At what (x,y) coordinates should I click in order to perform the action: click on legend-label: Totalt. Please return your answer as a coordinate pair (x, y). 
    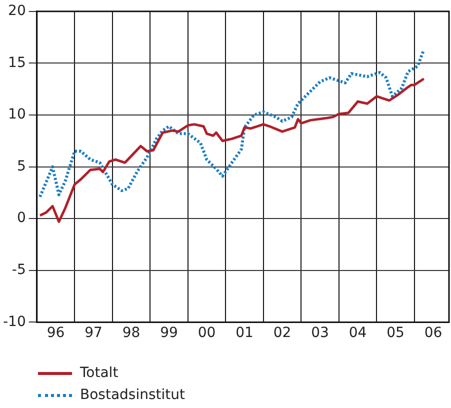
    Looking at the image, I should click on (99, 373).